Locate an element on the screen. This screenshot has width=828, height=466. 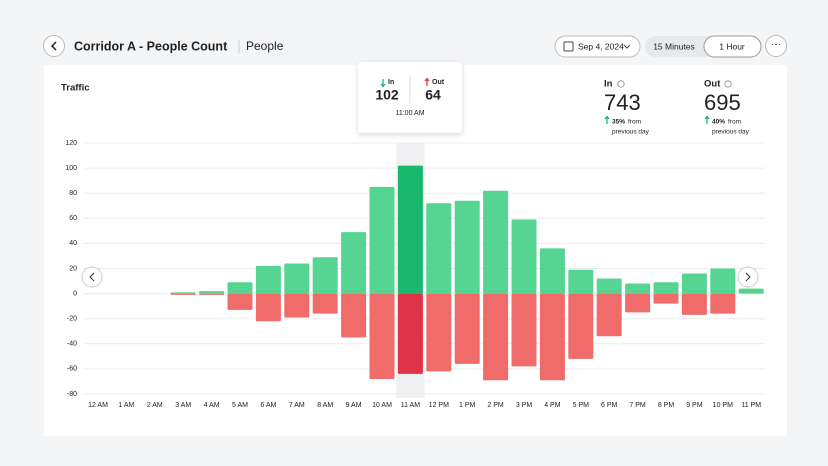
stat-value: 695 is located at coordinates (722, 102).